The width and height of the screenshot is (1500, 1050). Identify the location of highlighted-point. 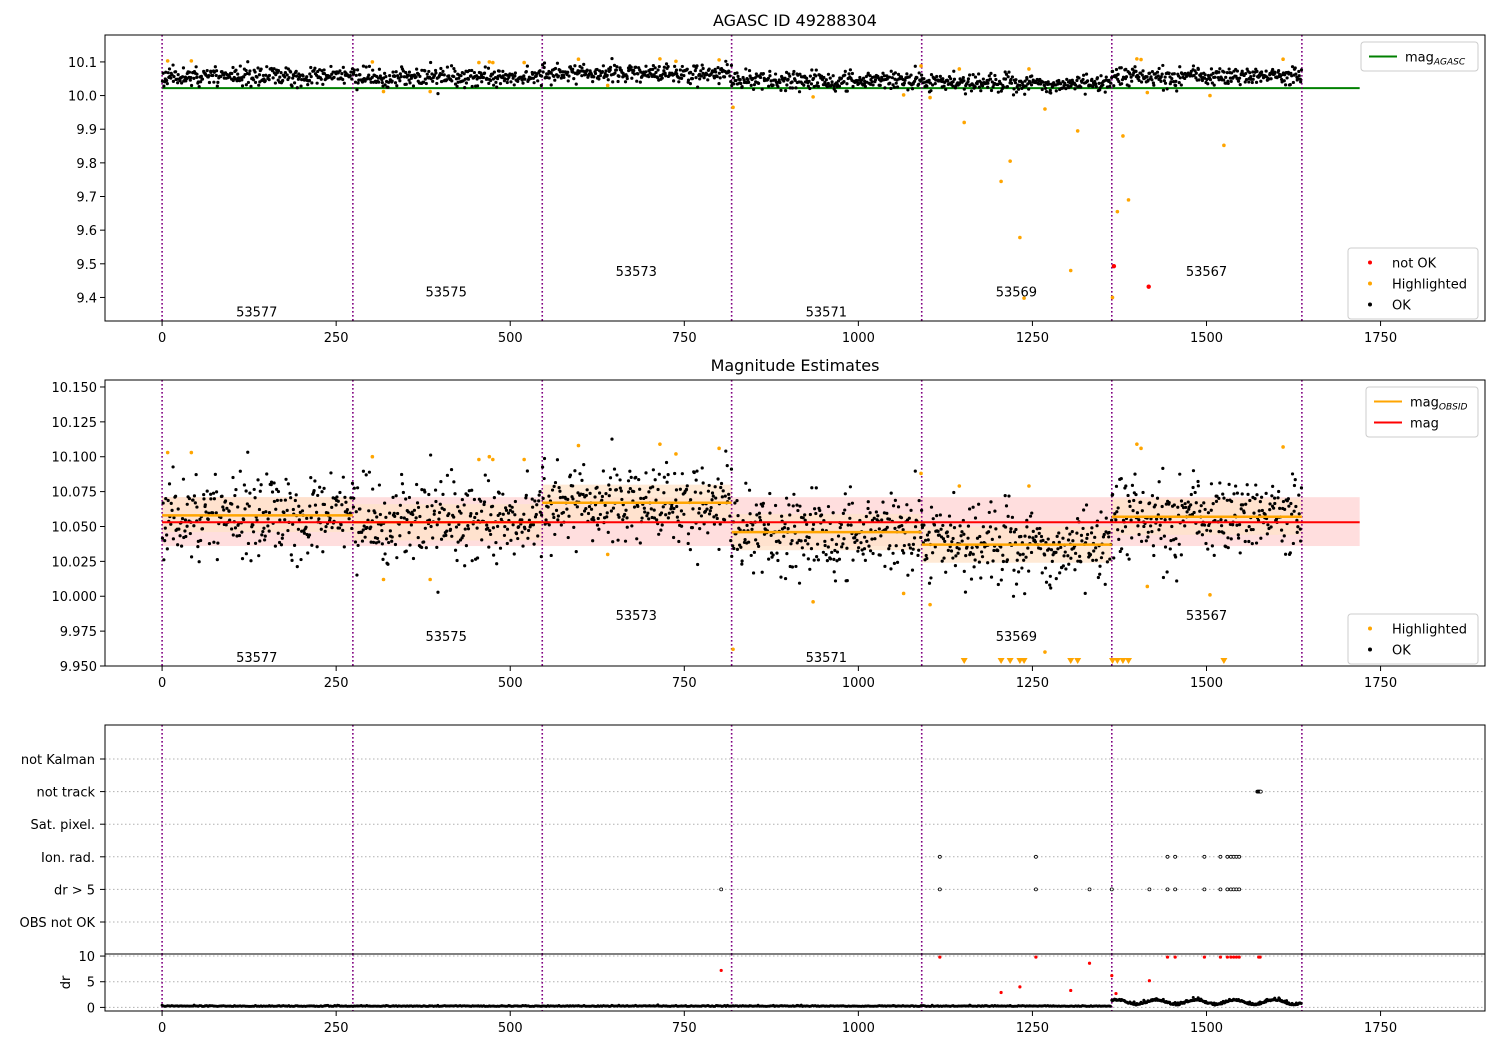
(383, 91).